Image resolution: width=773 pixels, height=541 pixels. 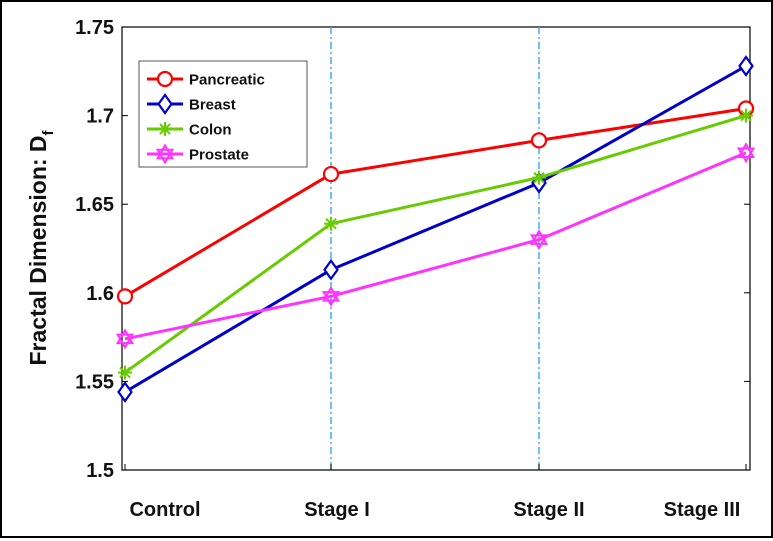 I want to click on y-tick-label: 1.6, so click(x=100, y=294).